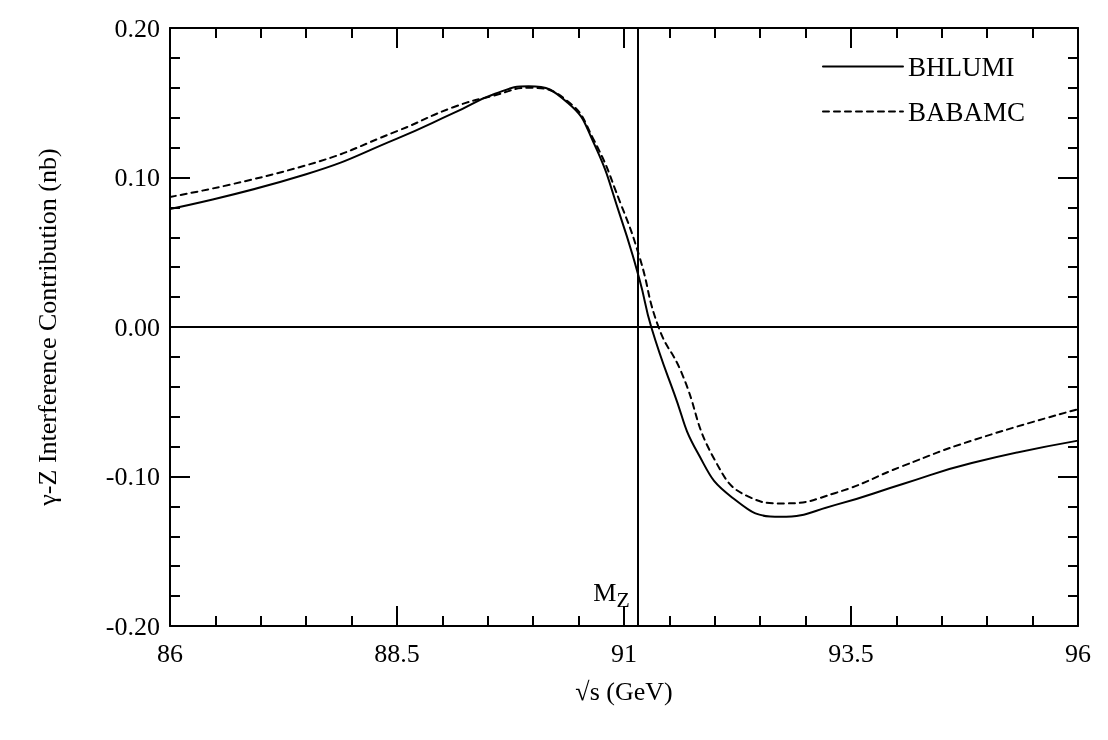  What do you see at coordinates (170, 653) in the screenshot?
I see `x-tick-label: 86` at bounding box center [170, 653].